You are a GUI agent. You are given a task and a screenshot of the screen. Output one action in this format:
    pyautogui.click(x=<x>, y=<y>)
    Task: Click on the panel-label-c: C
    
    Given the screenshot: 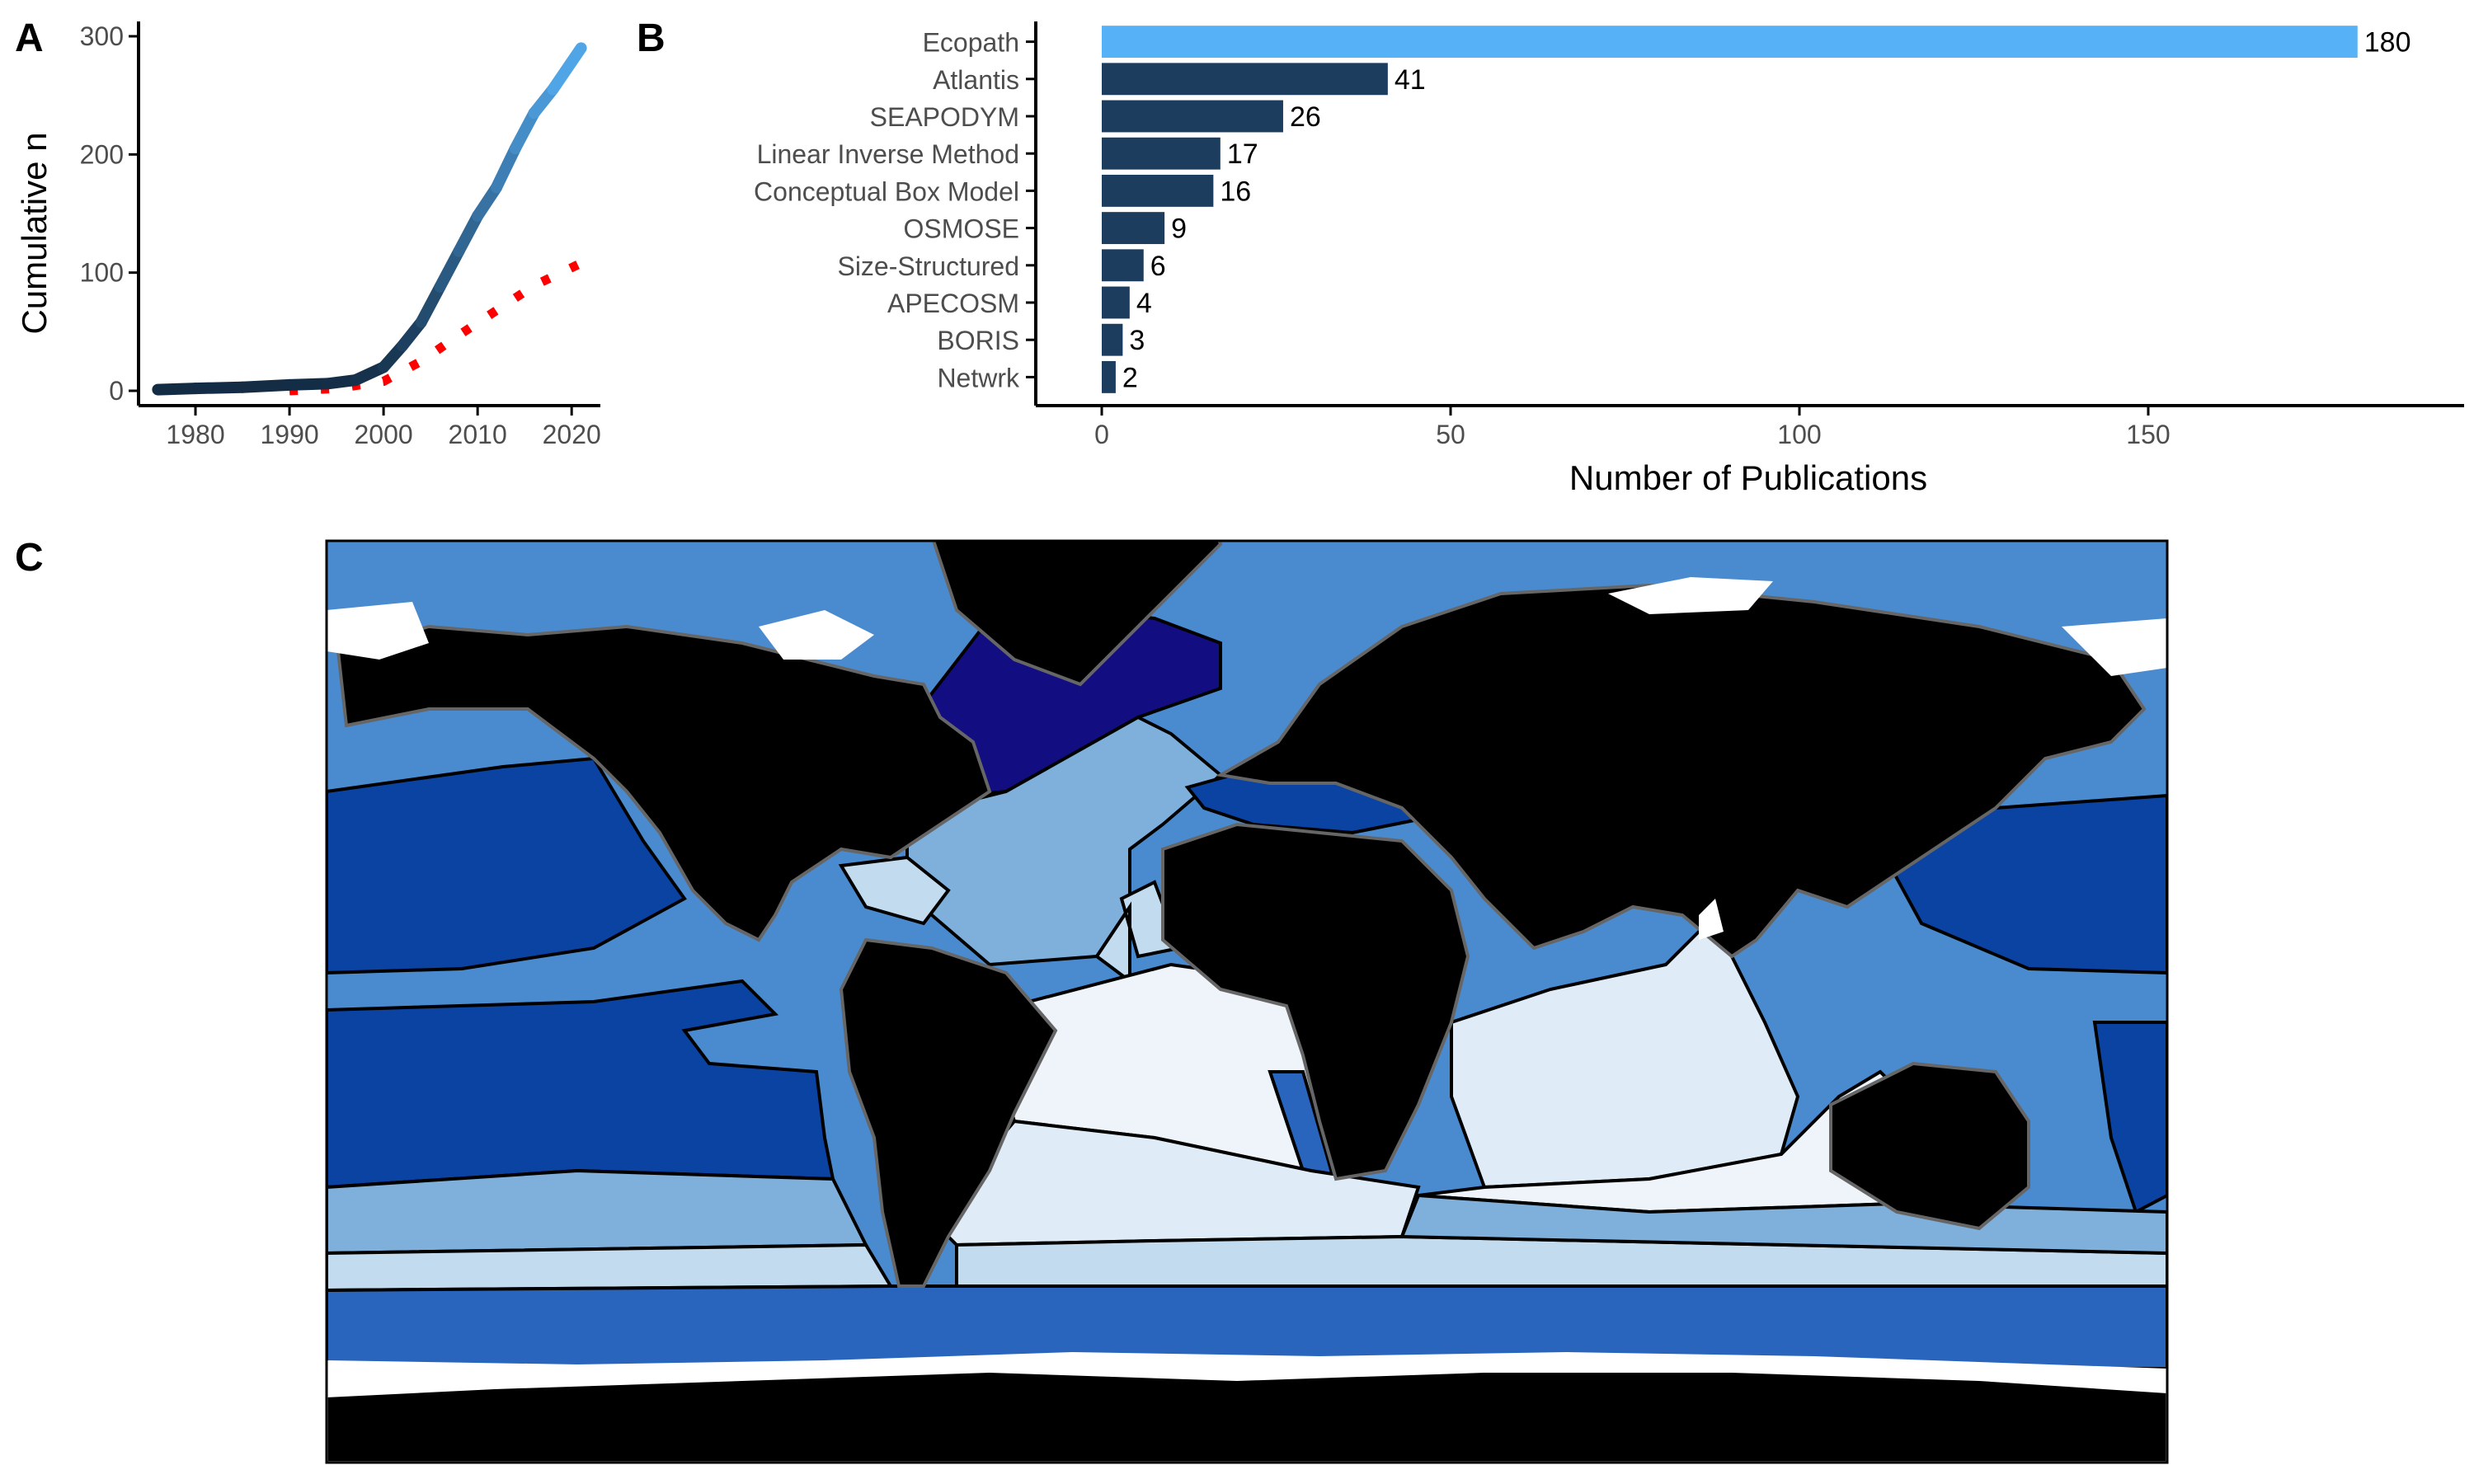 What is the action you would take?
    pyautogui.click(x=29, y=558)
    